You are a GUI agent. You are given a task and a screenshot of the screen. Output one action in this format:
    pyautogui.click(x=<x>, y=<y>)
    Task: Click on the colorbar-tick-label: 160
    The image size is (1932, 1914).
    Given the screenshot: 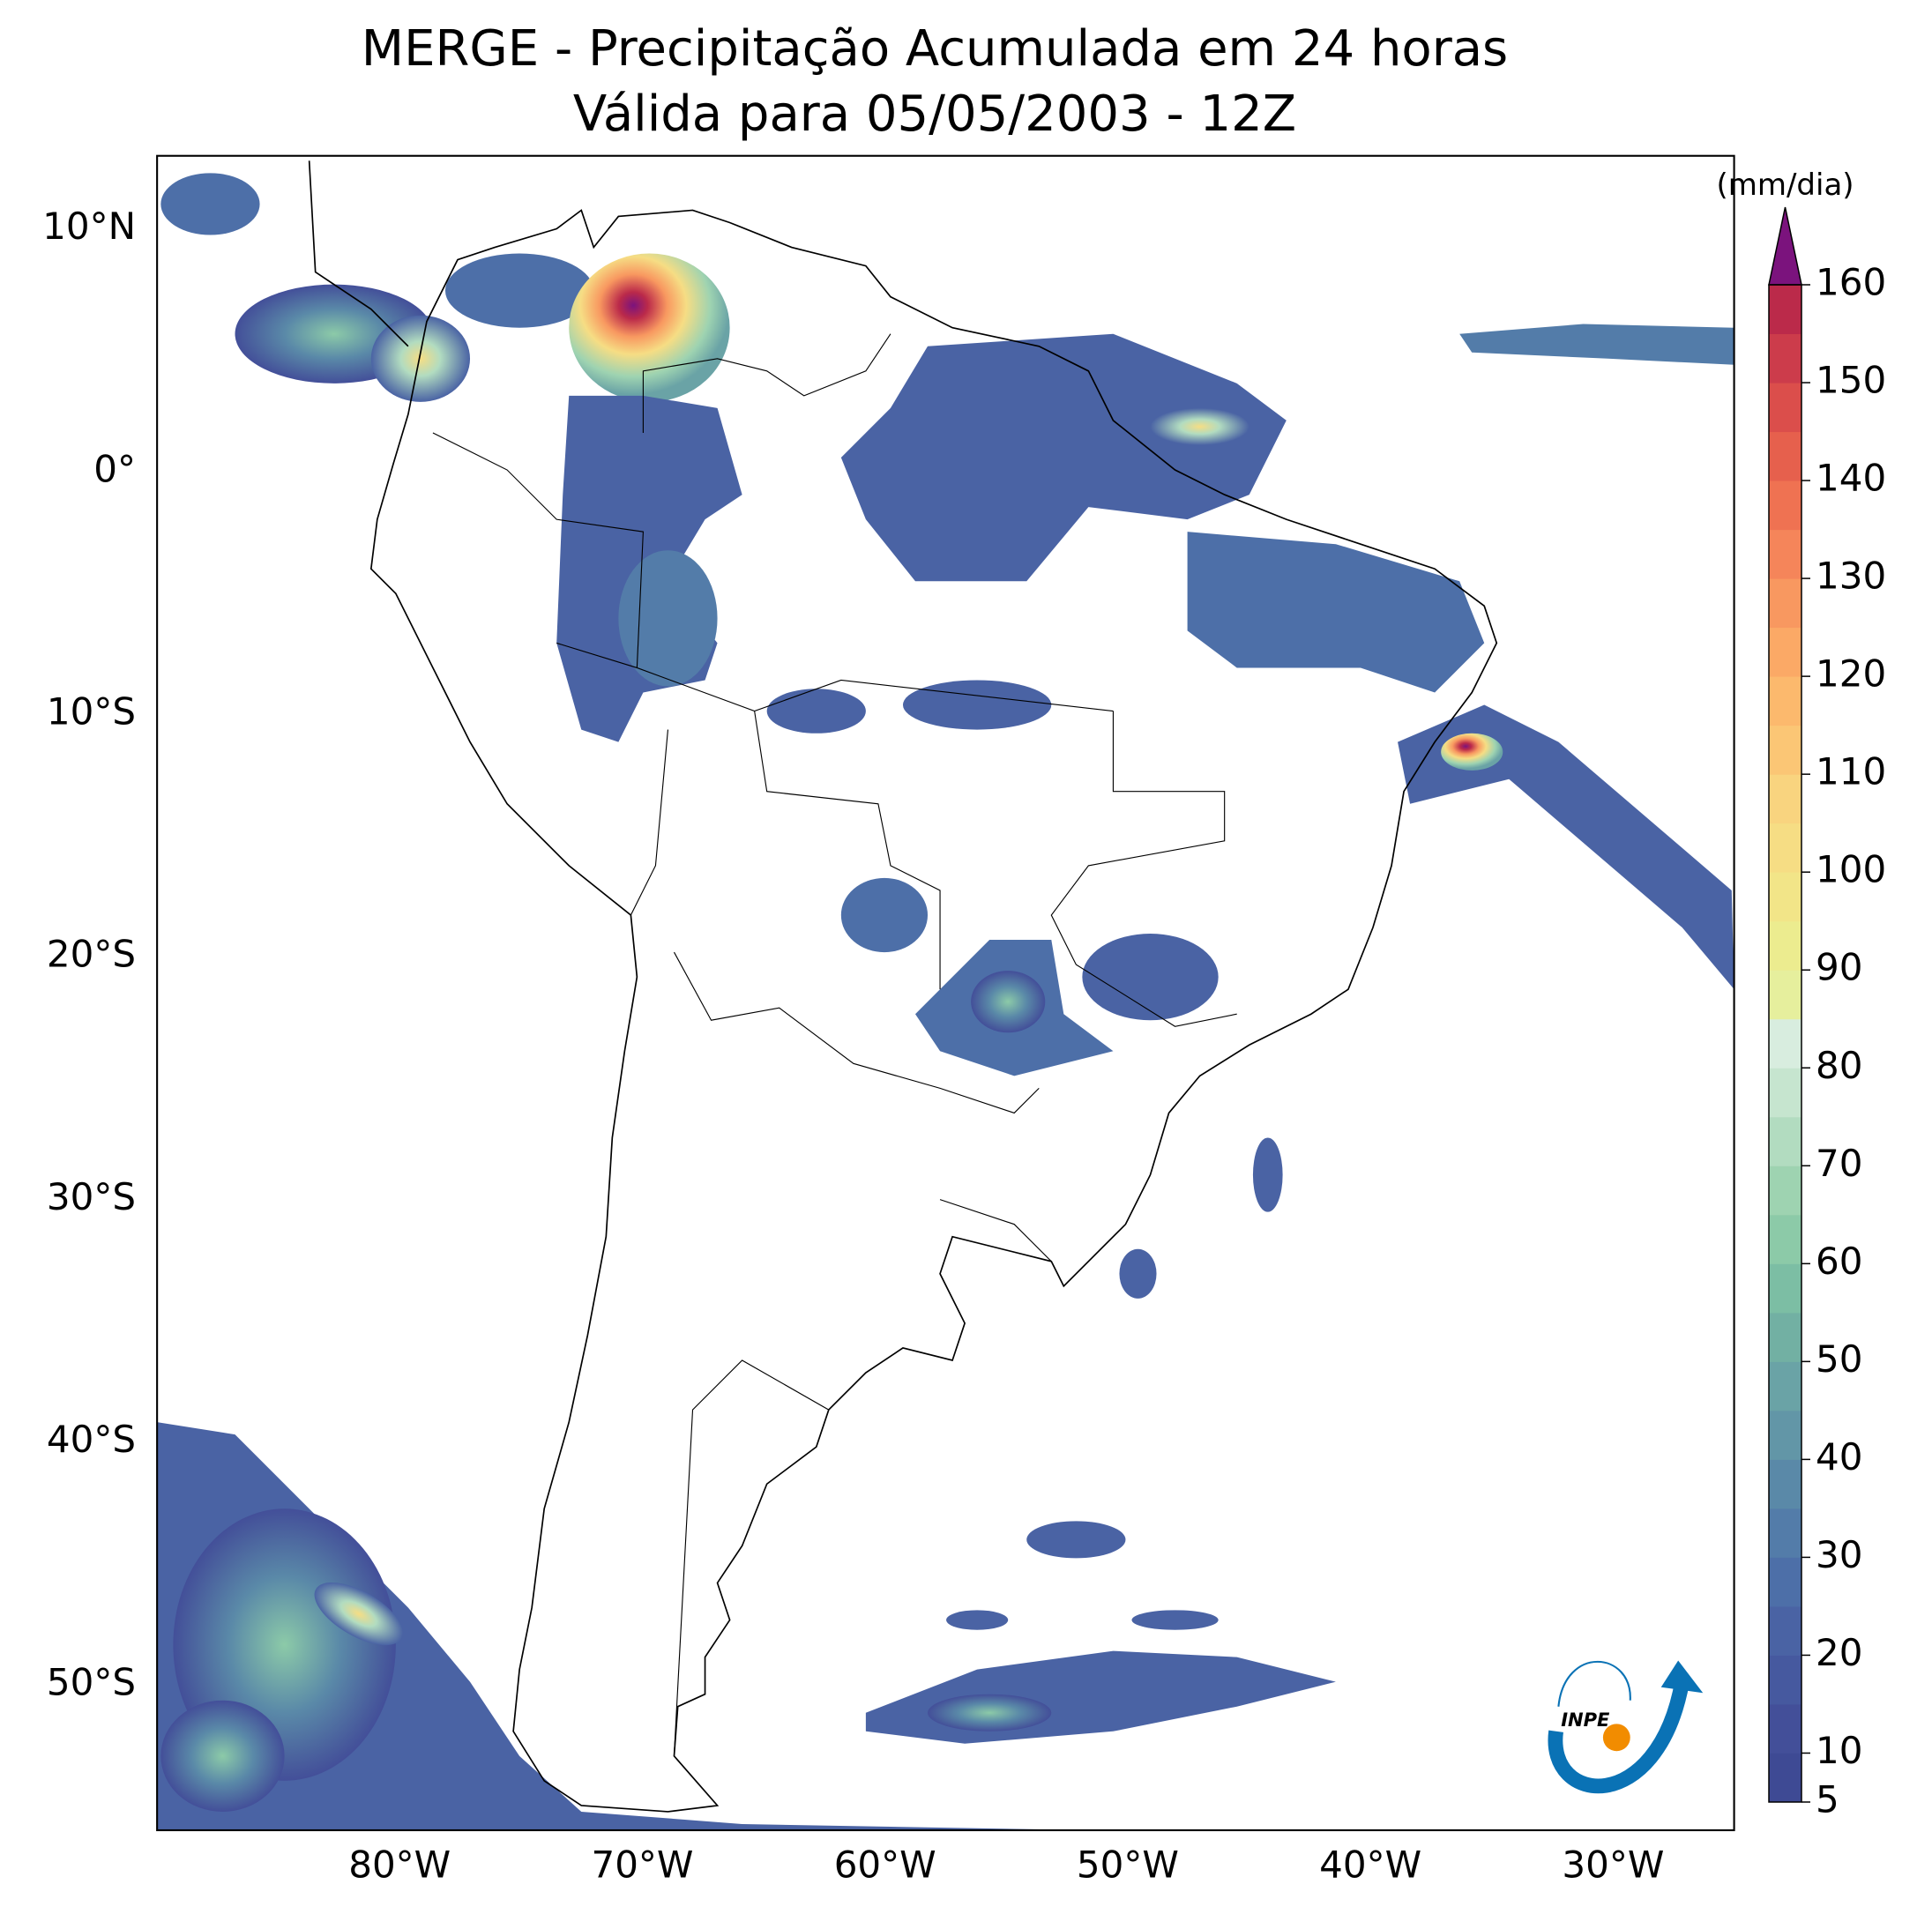 What is the action you would take?
    pyautogui.click(x=1851, y=282)
    